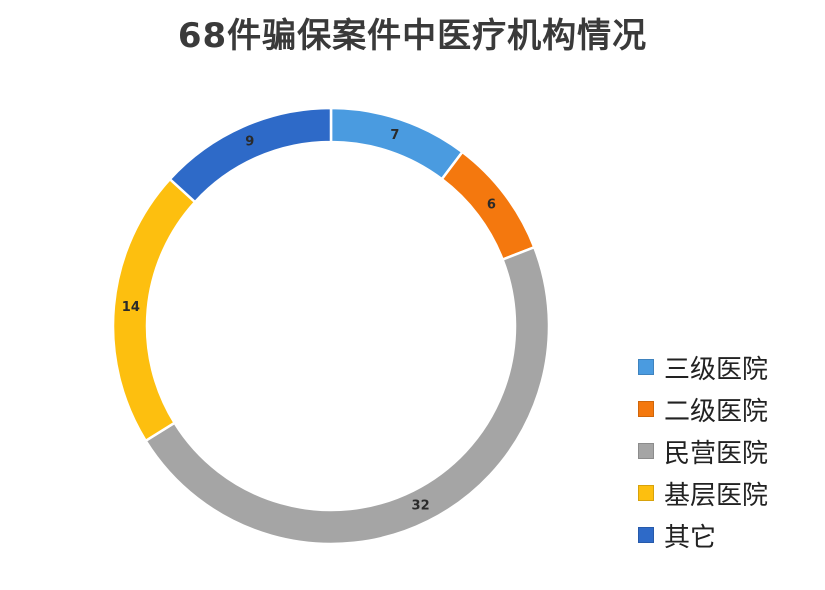  What do you see at coordinates (716, 495) in the screenshot?
I see `legend-label: 基层医院` at bounding box center [716, 495].